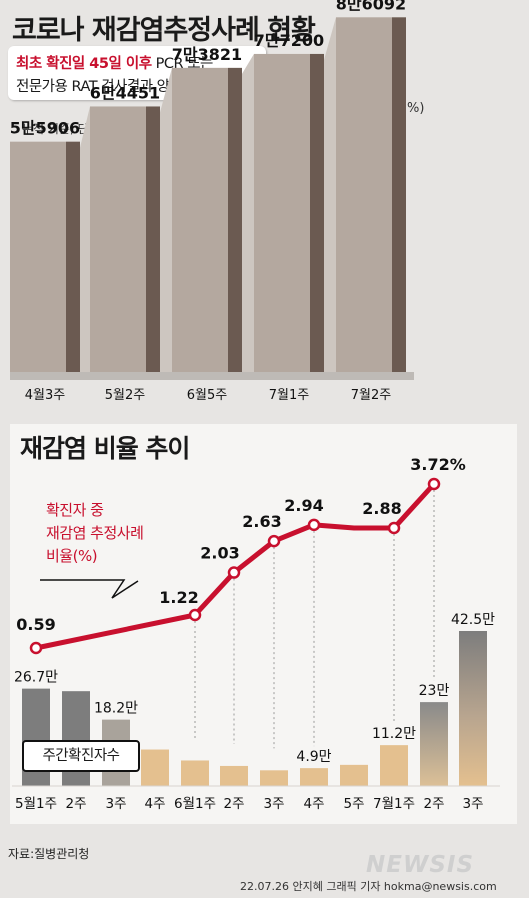 The height and width of the screenshot is (898, 529). What do you see at coordinates (125, 92) in the screenshot?
I see `bar-value-label: 6만4451` at bounding box center [125, 92].